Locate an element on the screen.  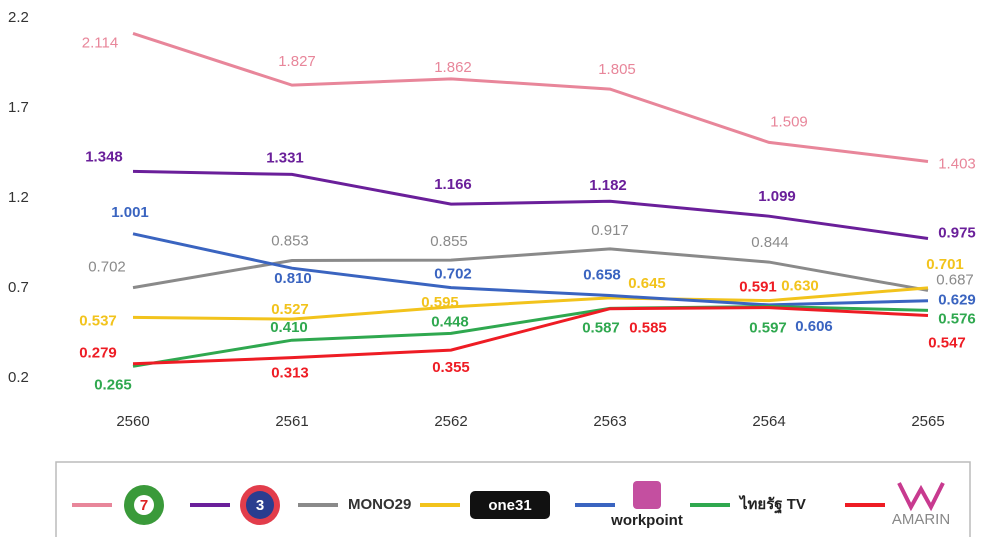
data-label: 0.606 is located at coordinates (814, 326).